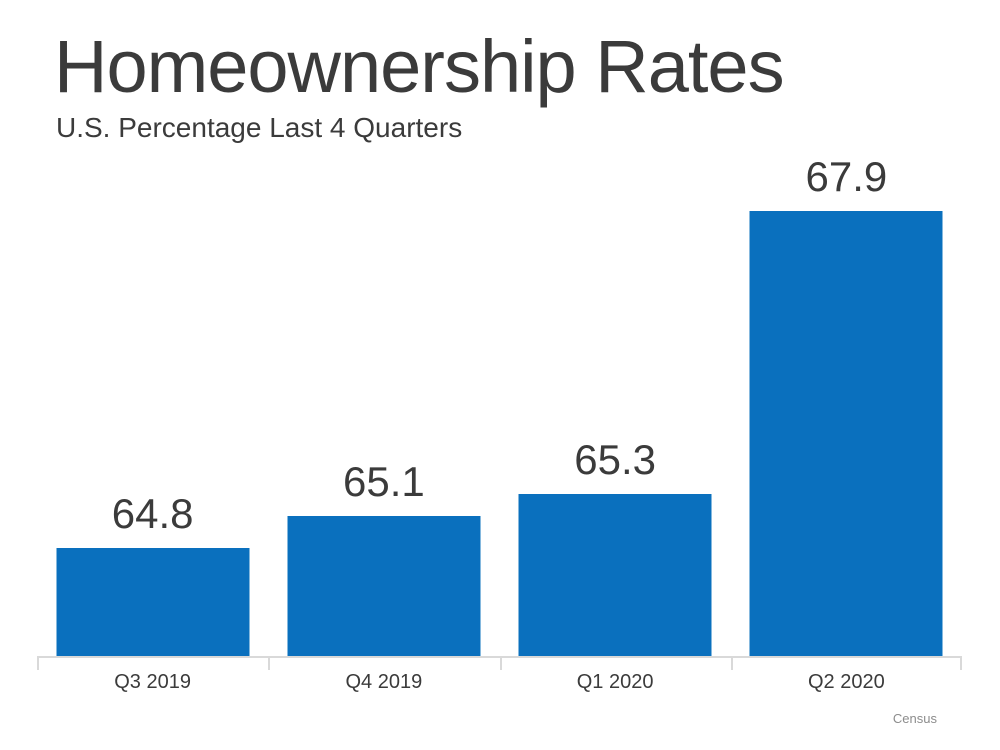  What do you see at coordinates (615, 682) in the screenshot?
I see `category-label: Q1 2020` at bounding box center [615, 682].